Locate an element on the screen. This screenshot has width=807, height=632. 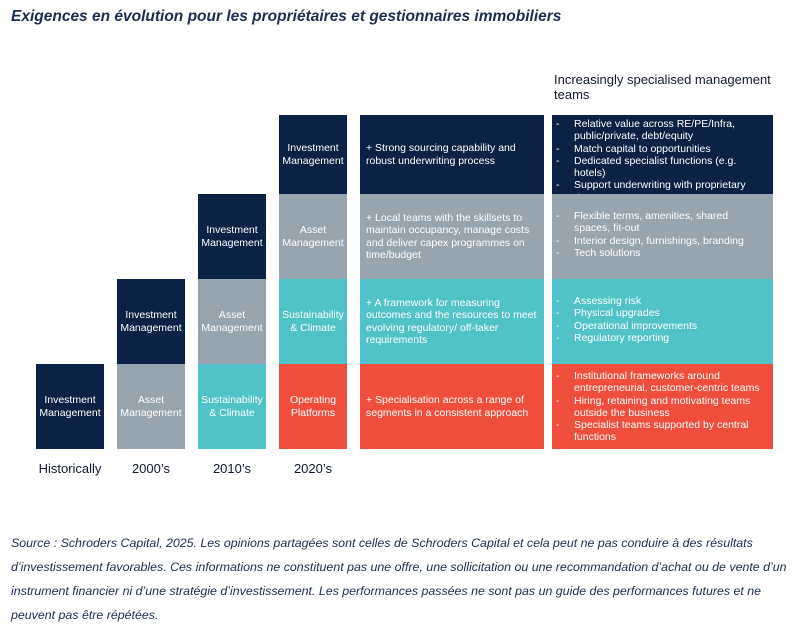
2010s-asset-management: Asset Management is located at coordinates (232, 321).